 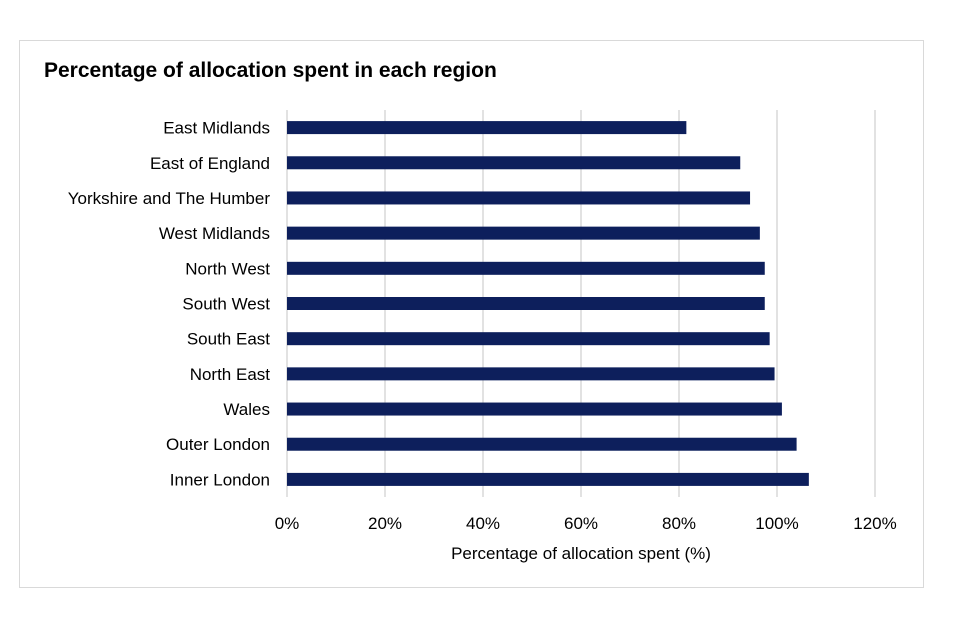 What do you see at coordinates (581, 553) in the screenshot?
I see `x-axis-label: Percentage of allocation spent (%)` at bounding box center [581, 553].